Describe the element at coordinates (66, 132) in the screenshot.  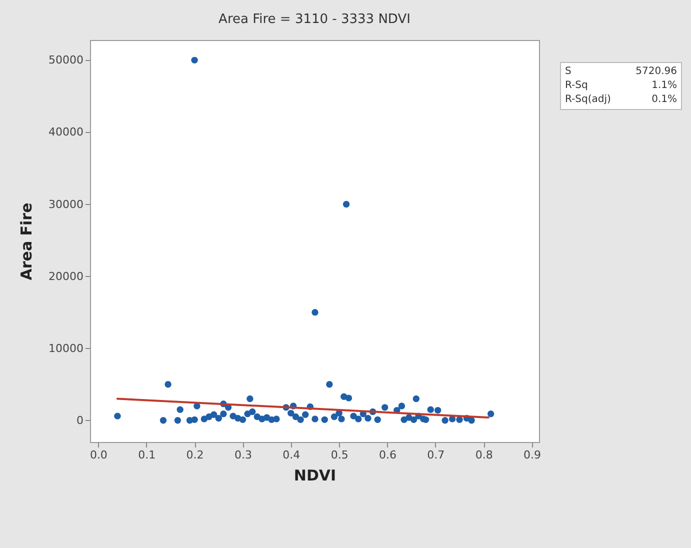
I see `y-tick-label: 40000` at that location.